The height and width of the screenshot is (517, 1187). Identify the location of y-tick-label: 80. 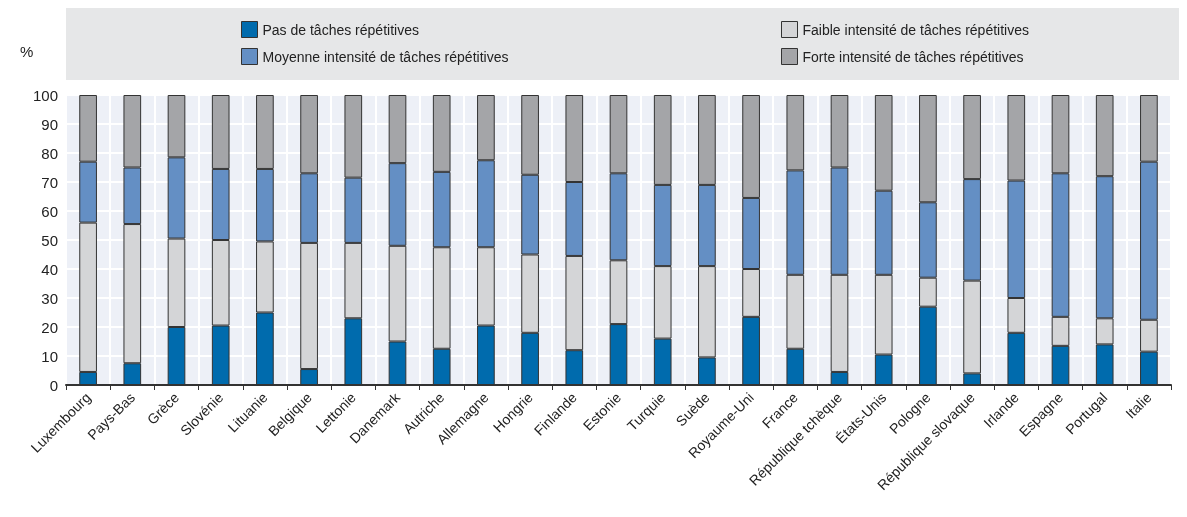
(49, 153).